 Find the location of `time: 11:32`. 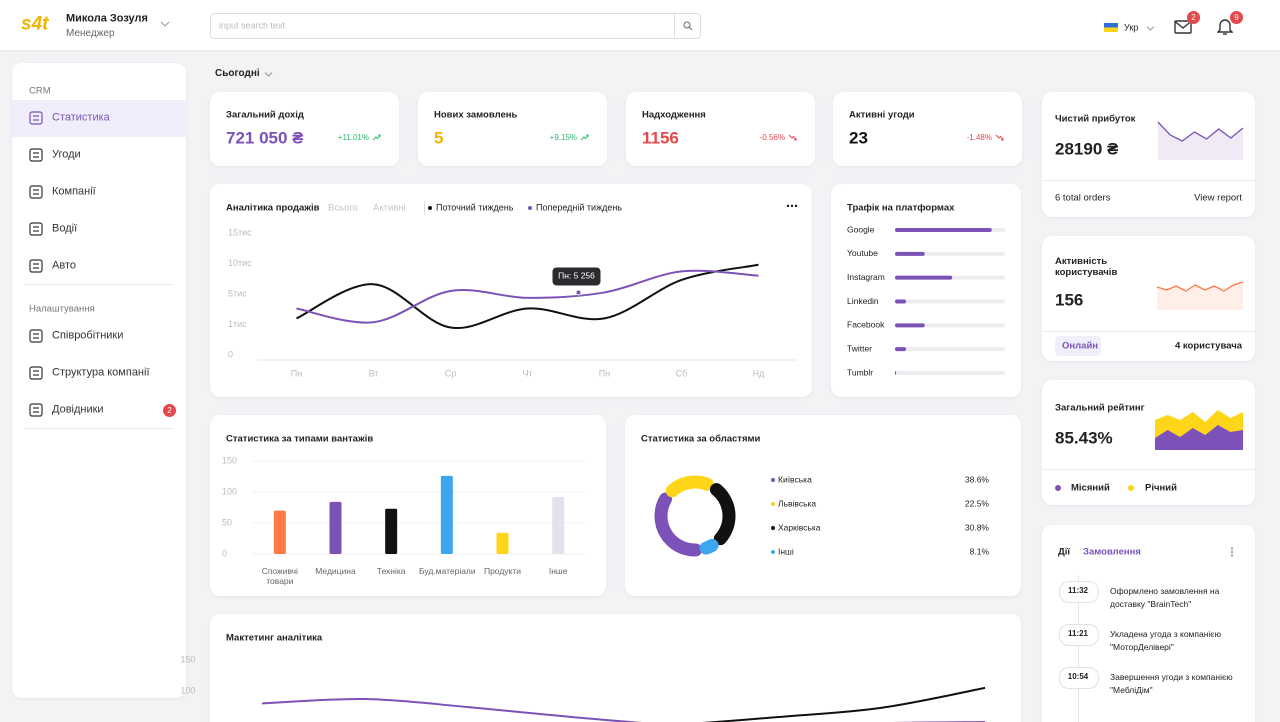

time: 11:32 is located at coordinates (1078, 590).